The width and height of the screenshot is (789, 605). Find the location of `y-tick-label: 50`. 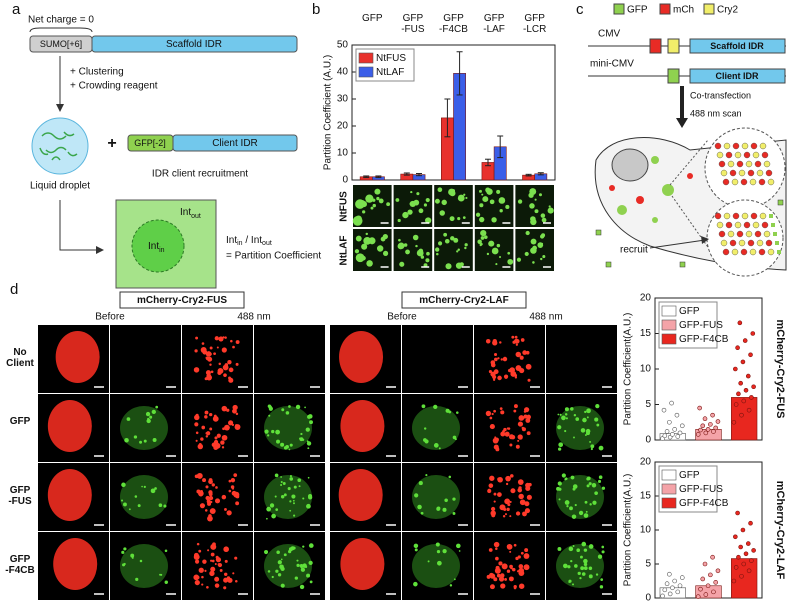

y-tick-label: 50 is located at coordinates (343, 45).